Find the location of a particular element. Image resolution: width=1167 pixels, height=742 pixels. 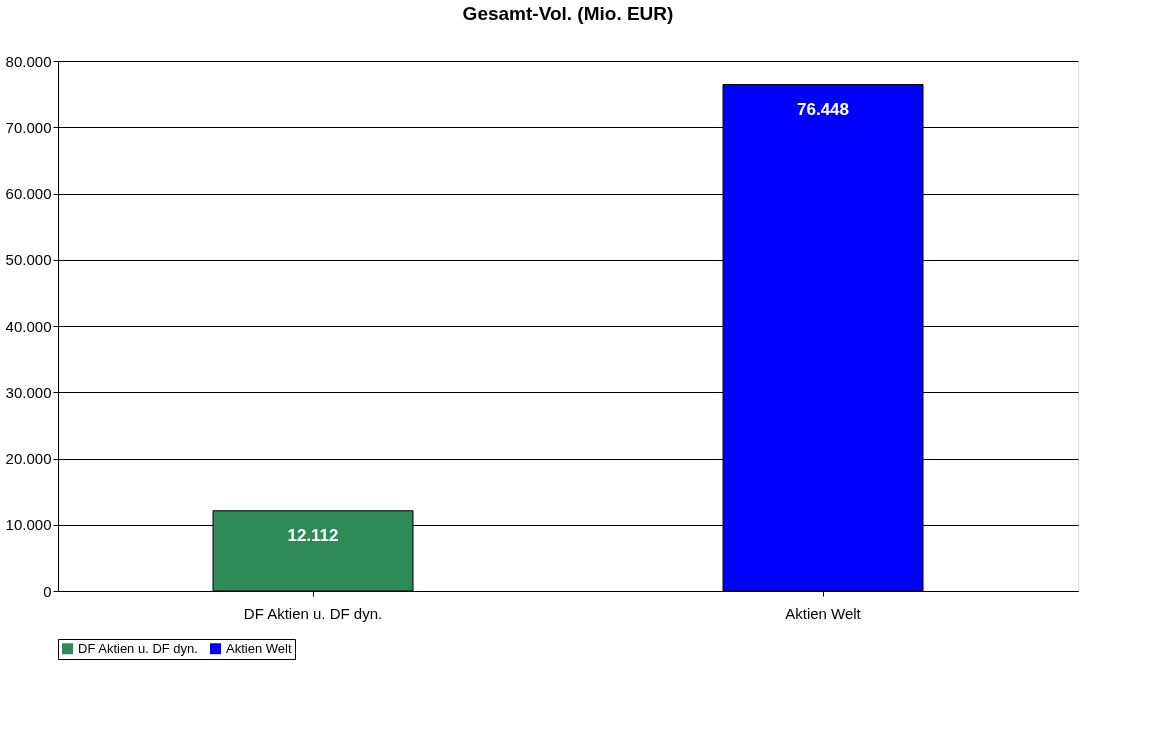

y-tick-label: 40.000 is located at coordinates (28, 326).